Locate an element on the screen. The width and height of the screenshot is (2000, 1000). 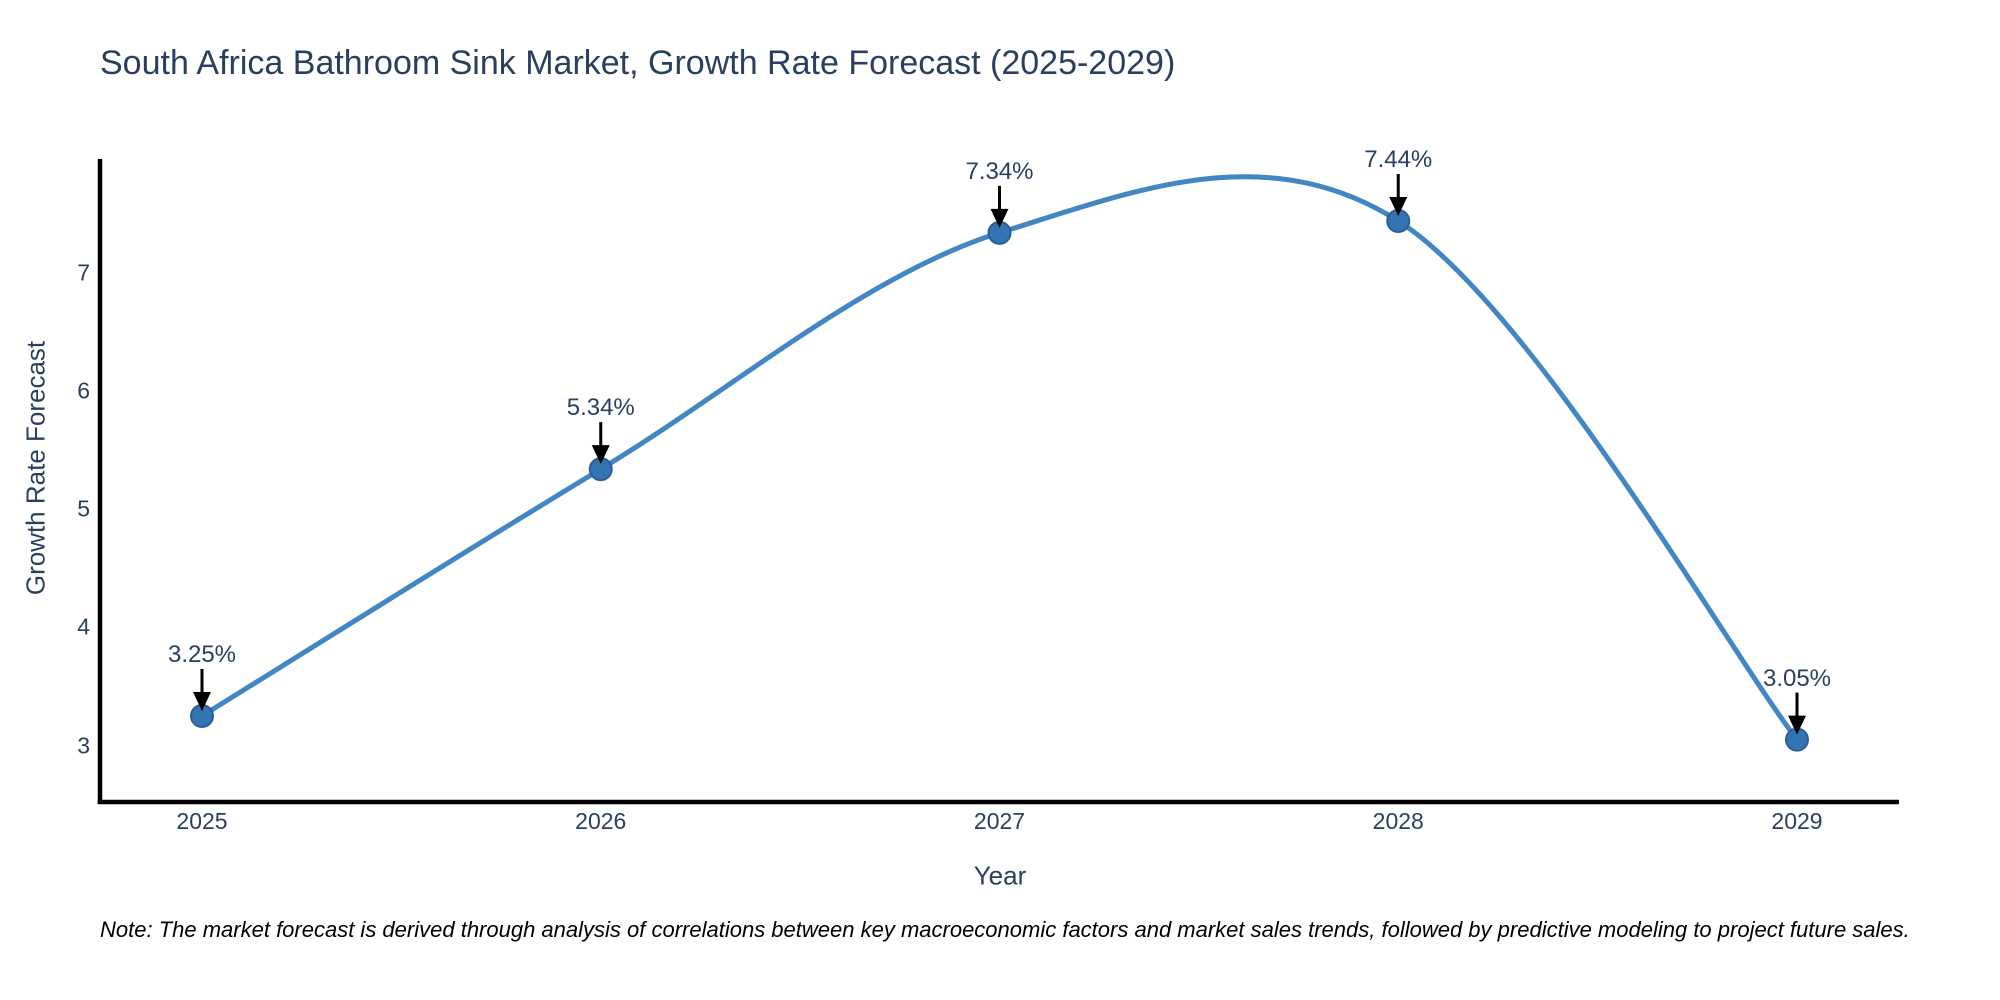
y-axis-tick-label: 6 is located at coordinates (83, 390).